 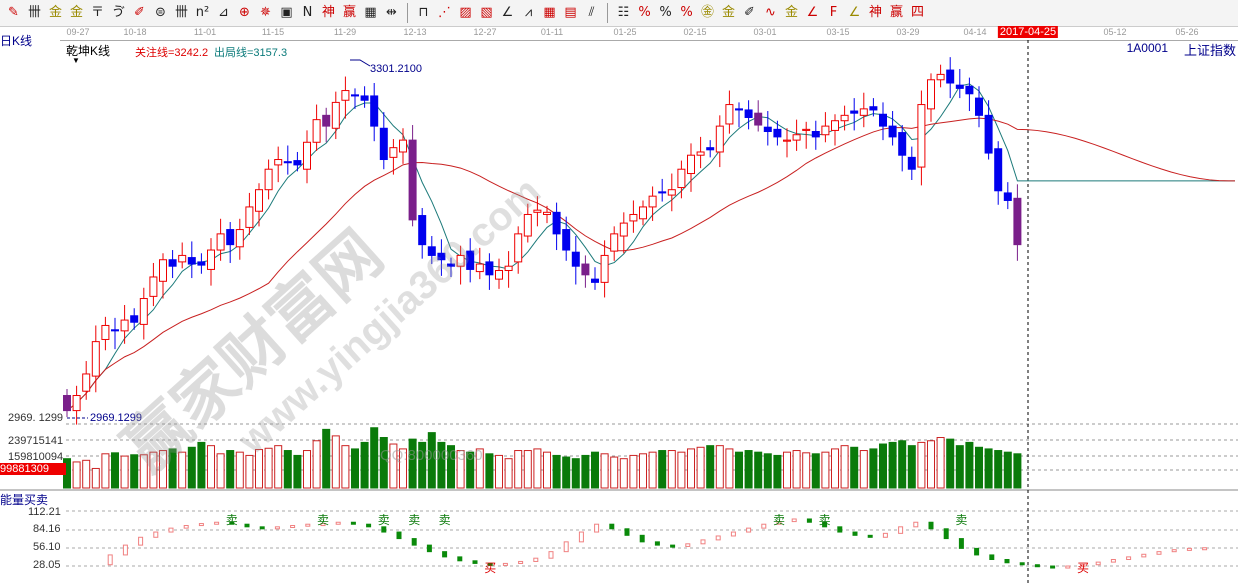 I want to click on volume-current-value: 99881309, so click(x=33, y=469).